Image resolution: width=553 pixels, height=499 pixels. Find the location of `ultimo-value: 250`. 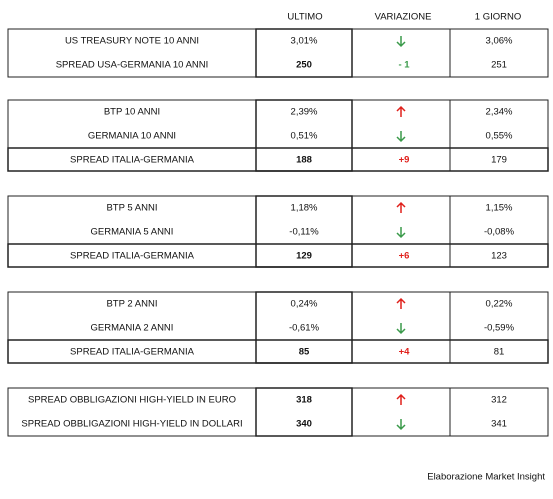

ultimo-value: 250 is located at coordinates (304, 65).